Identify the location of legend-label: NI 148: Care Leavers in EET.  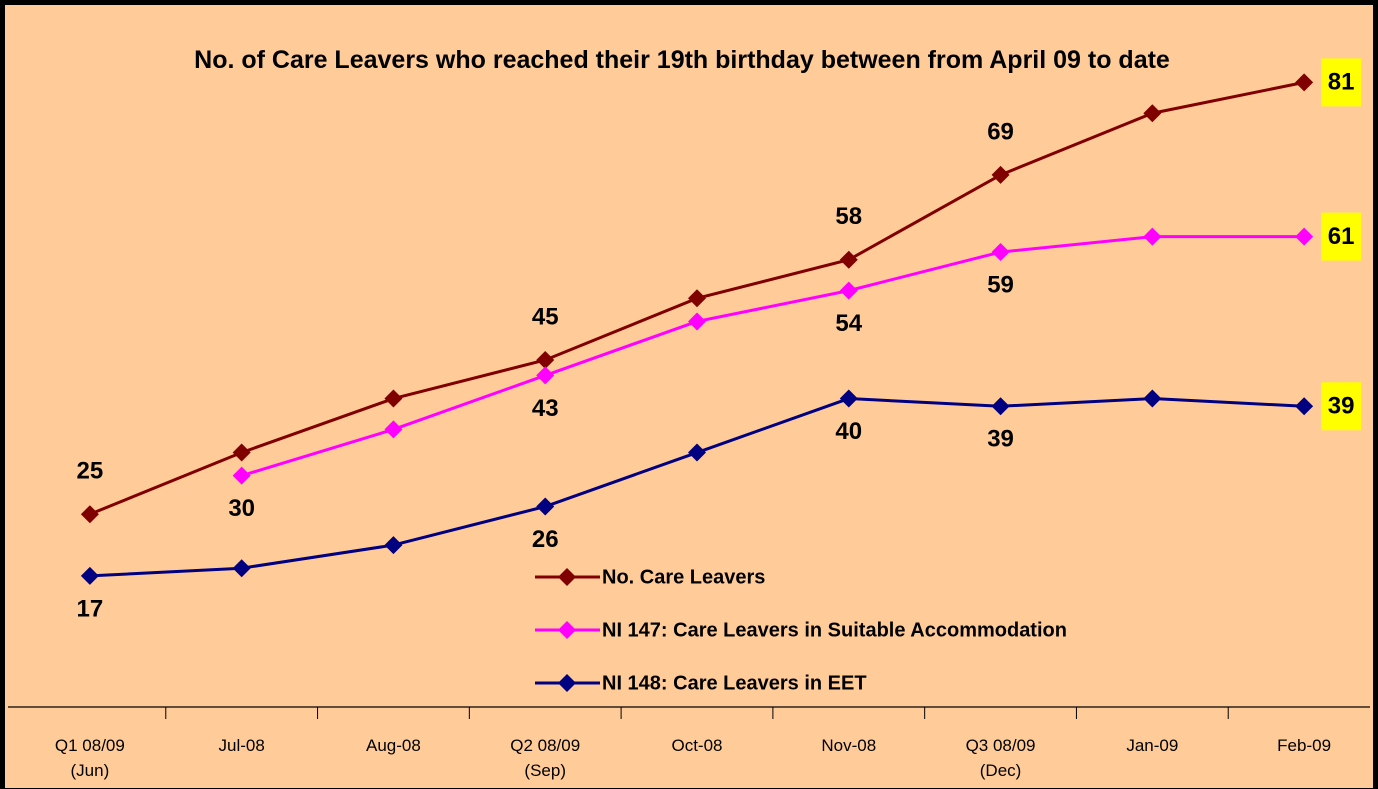
(734, 683).